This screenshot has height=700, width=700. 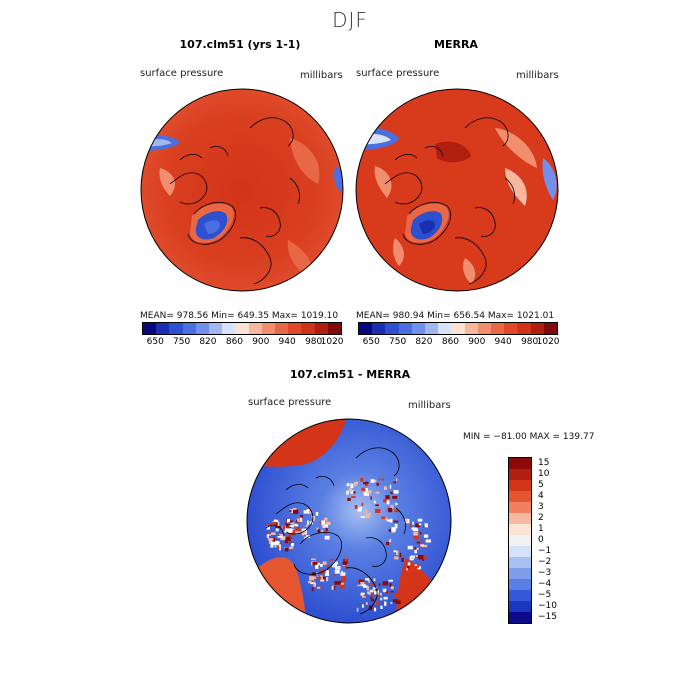 What do you see at coordinates (398, 342) in the screenshot?
I see `panel2-cbar-label: 750` at bounding box center [398, 342].